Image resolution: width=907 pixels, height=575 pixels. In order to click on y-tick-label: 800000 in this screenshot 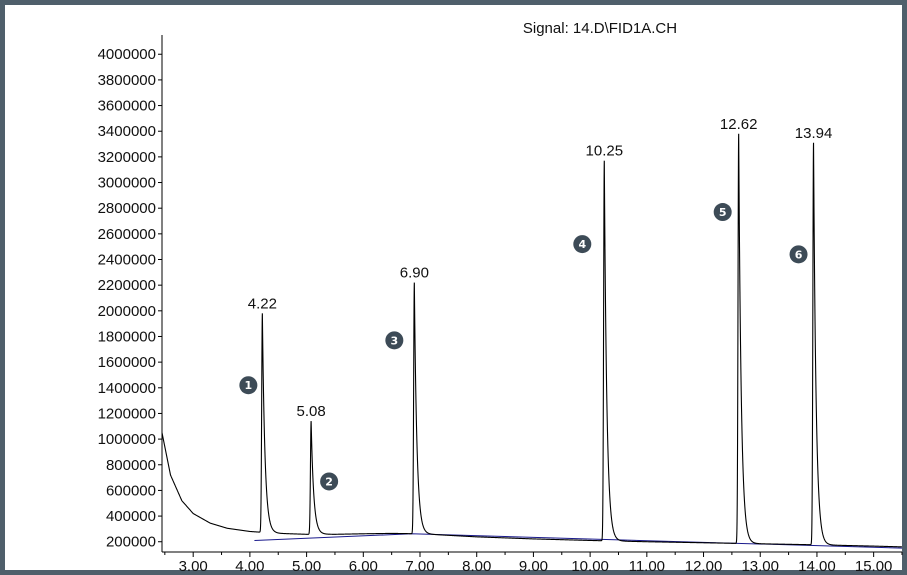, I will do `click(131, 465)`.